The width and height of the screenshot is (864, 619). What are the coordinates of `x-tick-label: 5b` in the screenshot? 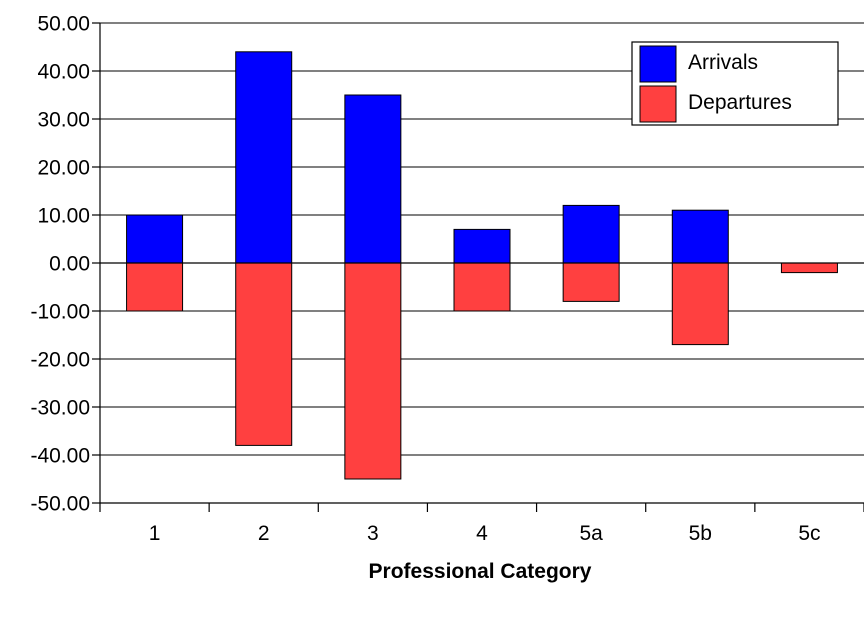 It's located at (700, 533).